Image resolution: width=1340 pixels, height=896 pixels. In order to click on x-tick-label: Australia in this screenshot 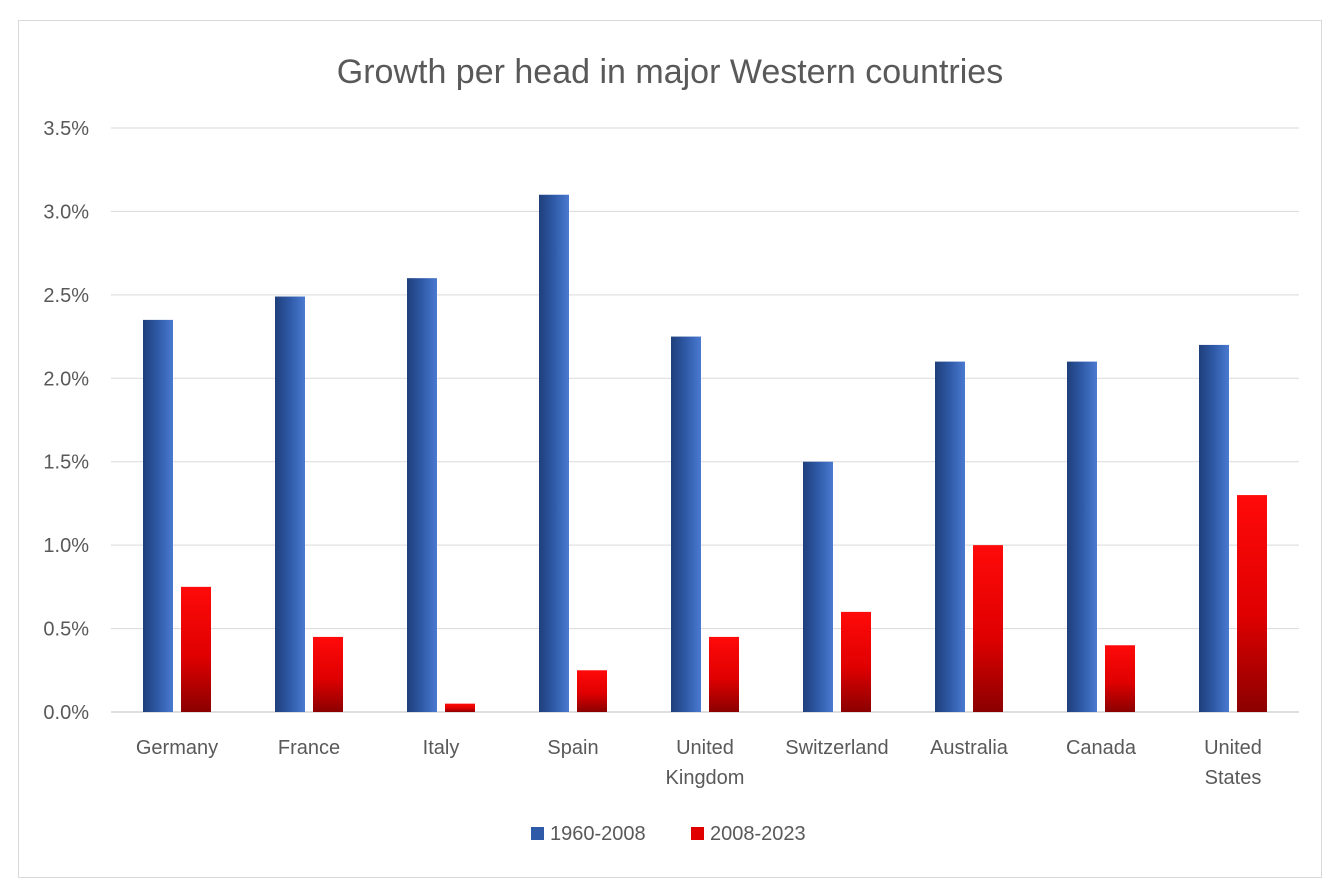, I will do `click(969, 748)`.